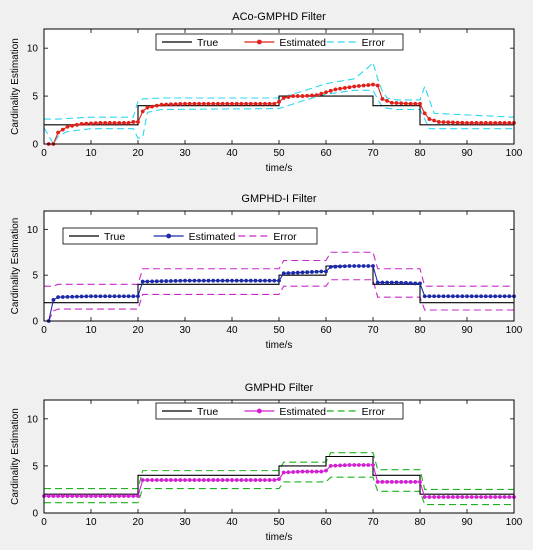 This screenshot has height=550, width=533. Describe the element at coordinates (373, 522) in the screenshot. I see `x-tick-label: 70` at that location.